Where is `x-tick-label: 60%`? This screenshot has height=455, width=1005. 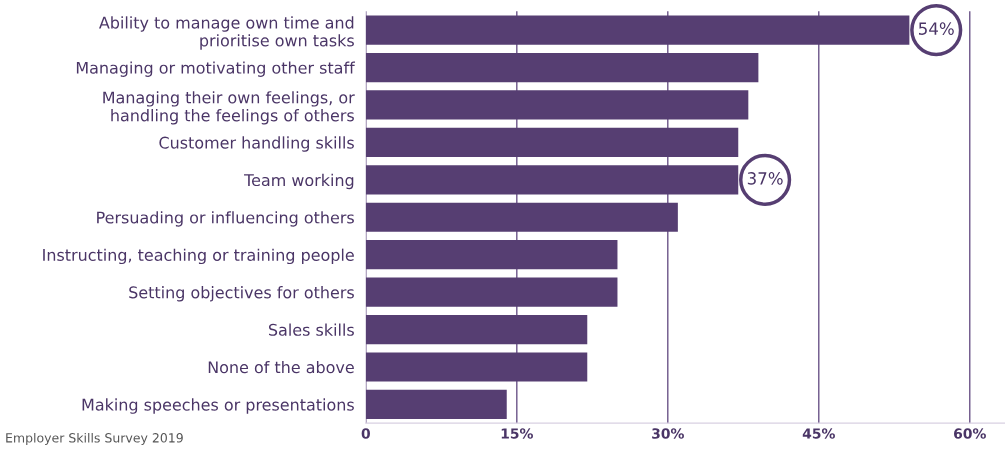
x-tick-label: 60% is located at coordinates (970, 433).